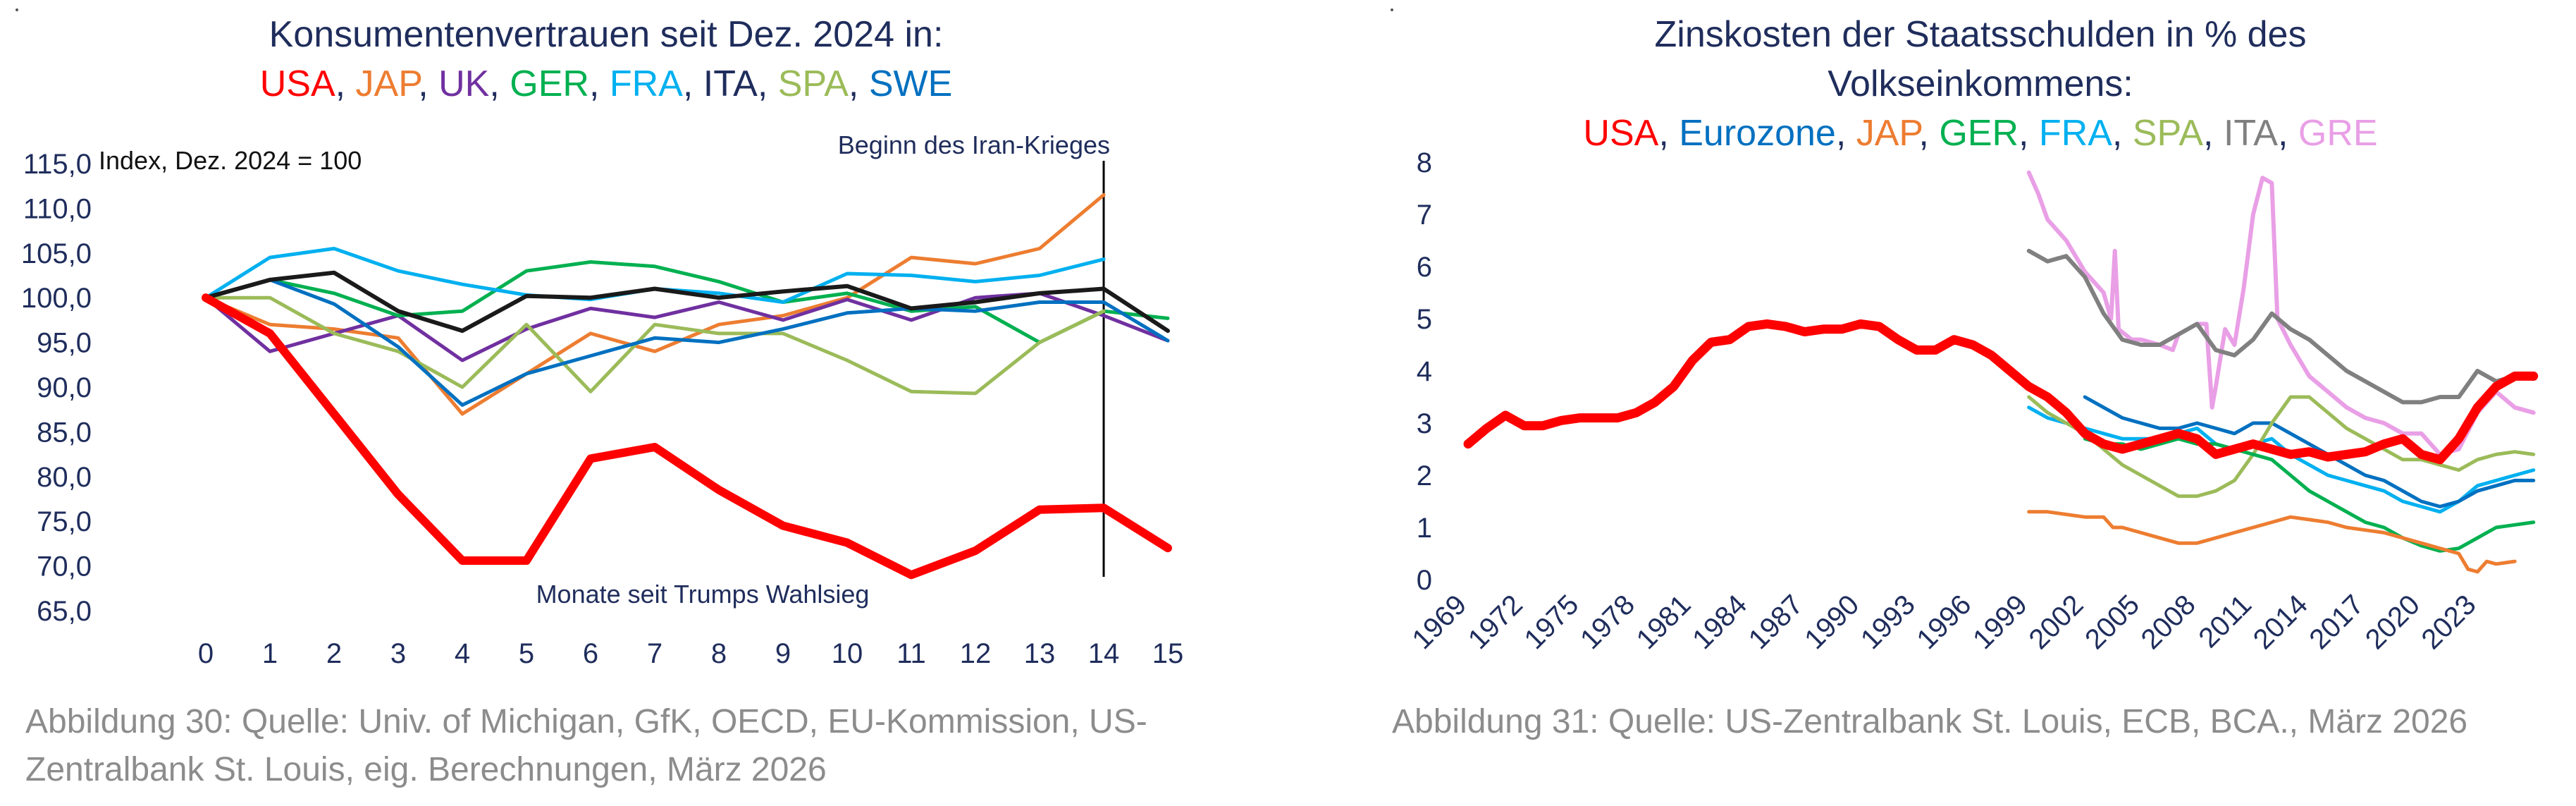 The image size is (2576, 806). What do you see at coordinates (606, 34) in the screenshot?
I see `chart1-title: Konsumentenvertrauen seit Dez. 2024 in:` at bounding box center [606, 34].